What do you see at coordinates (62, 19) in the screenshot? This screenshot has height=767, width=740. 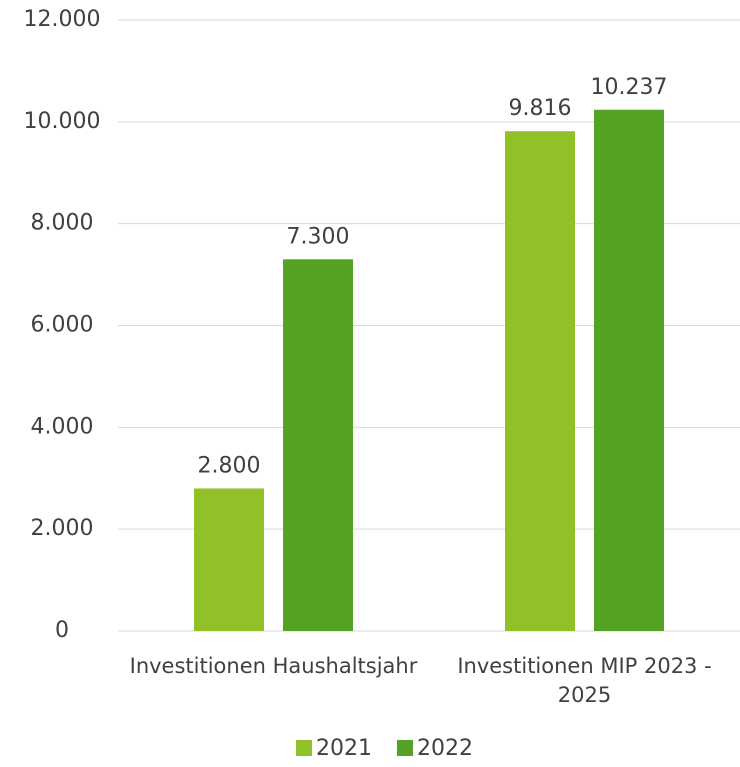 I see `y-tick-label: 12.000` at bounding box center [62, 19].